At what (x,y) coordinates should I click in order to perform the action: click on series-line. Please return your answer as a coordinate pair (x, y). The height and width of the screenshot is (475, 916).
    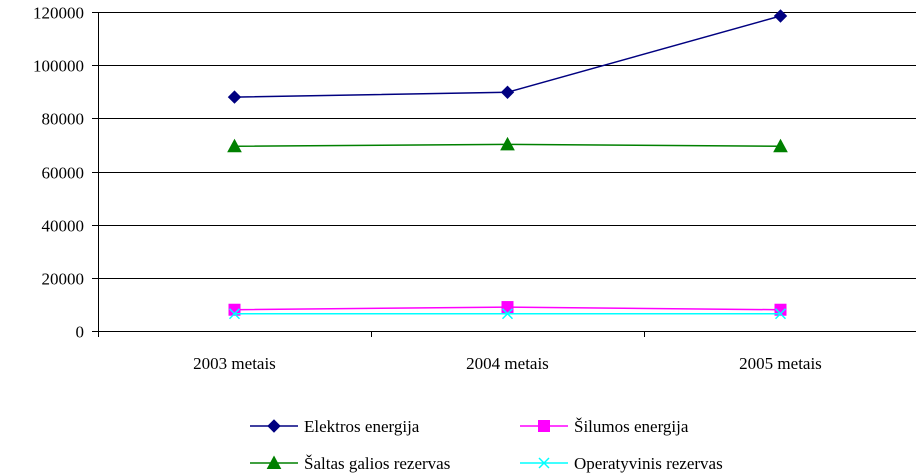
    Looking at the image, I should click on (507, 56).